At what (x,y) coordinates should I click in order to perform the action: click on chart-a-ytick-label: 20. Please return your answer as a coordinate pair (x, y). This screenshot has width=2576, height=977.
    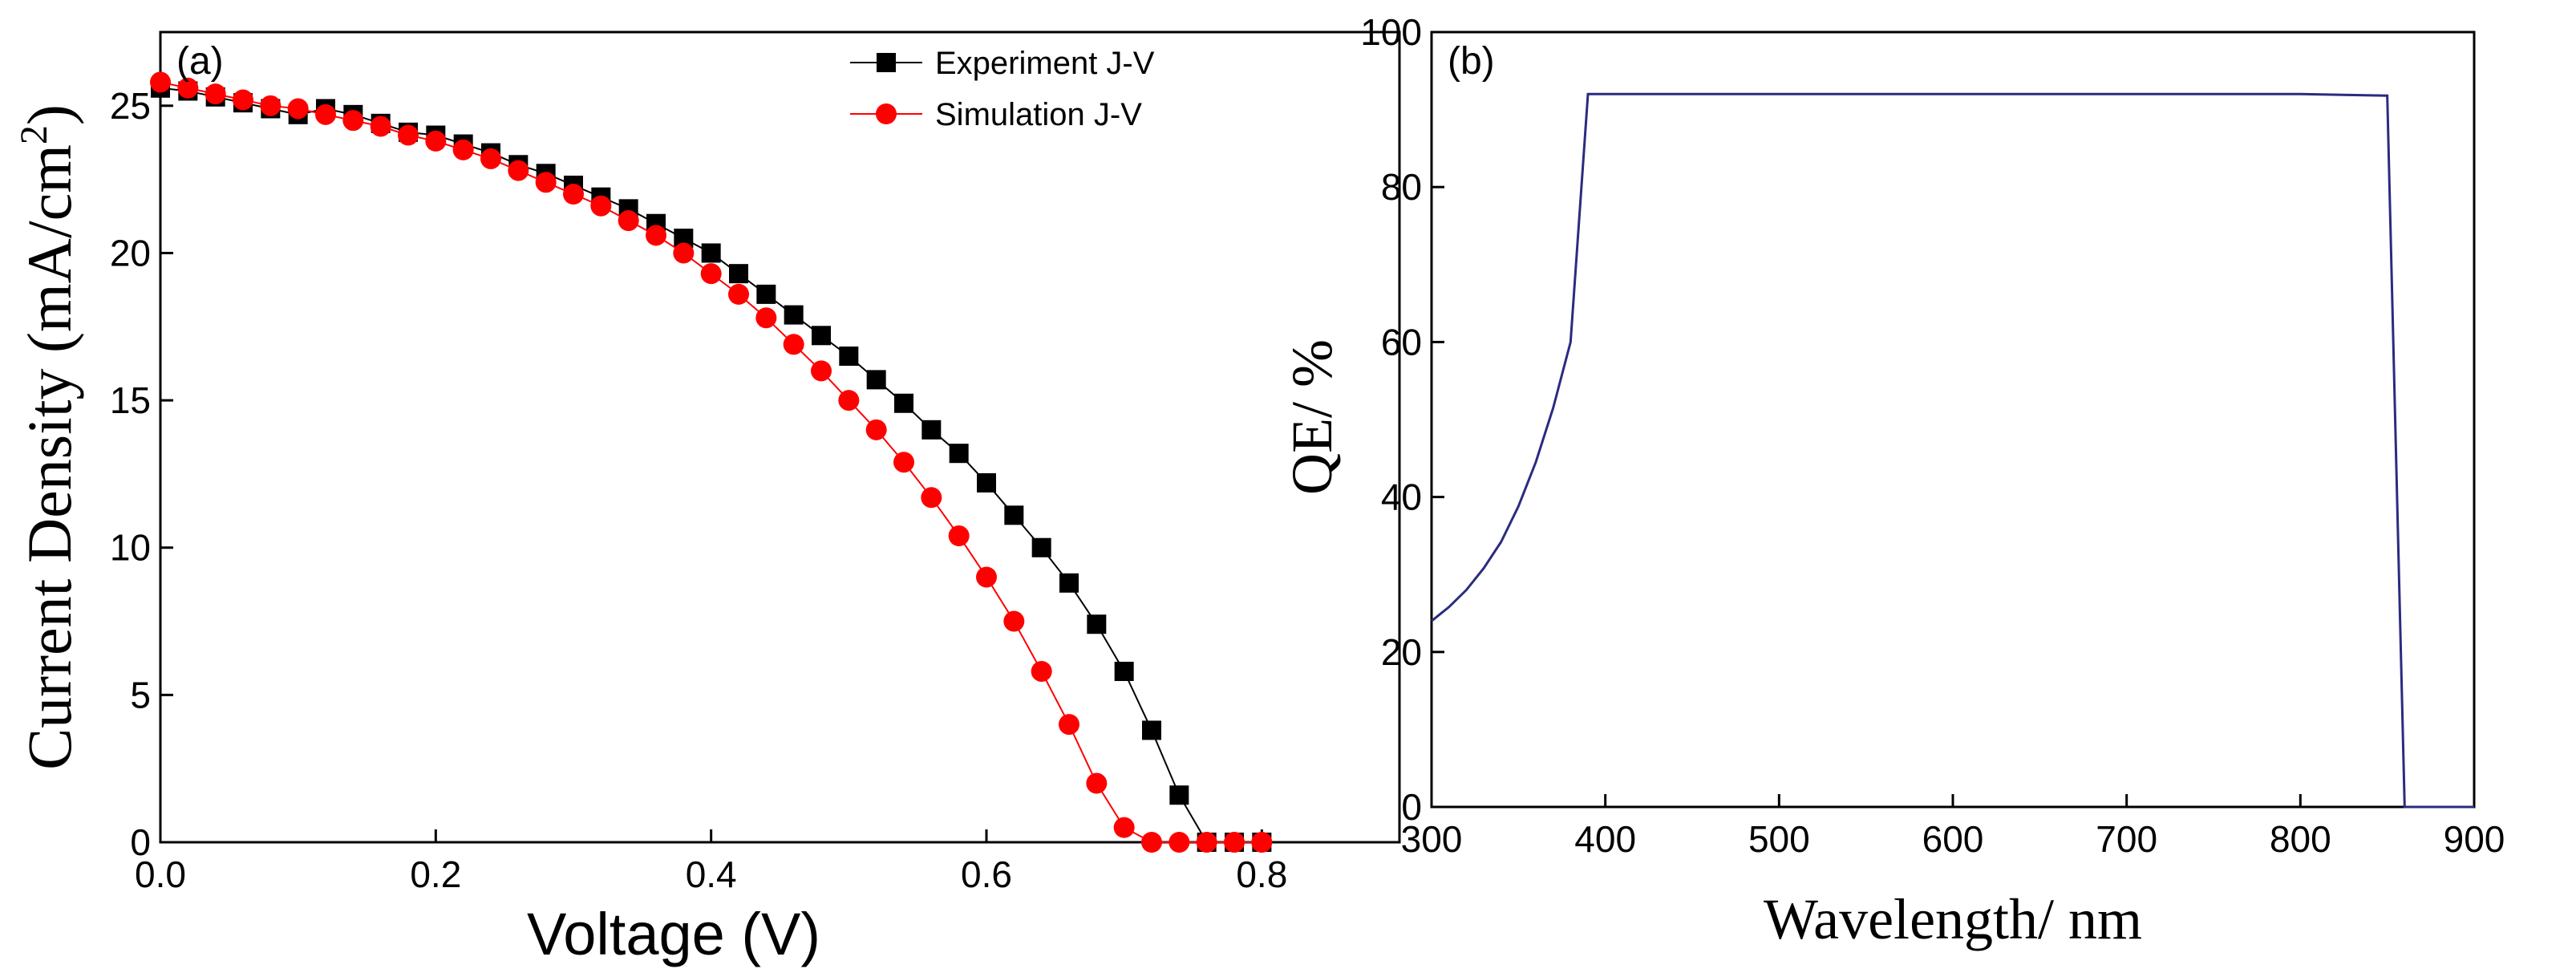
    Looking at the image, I should click on (130, 253).